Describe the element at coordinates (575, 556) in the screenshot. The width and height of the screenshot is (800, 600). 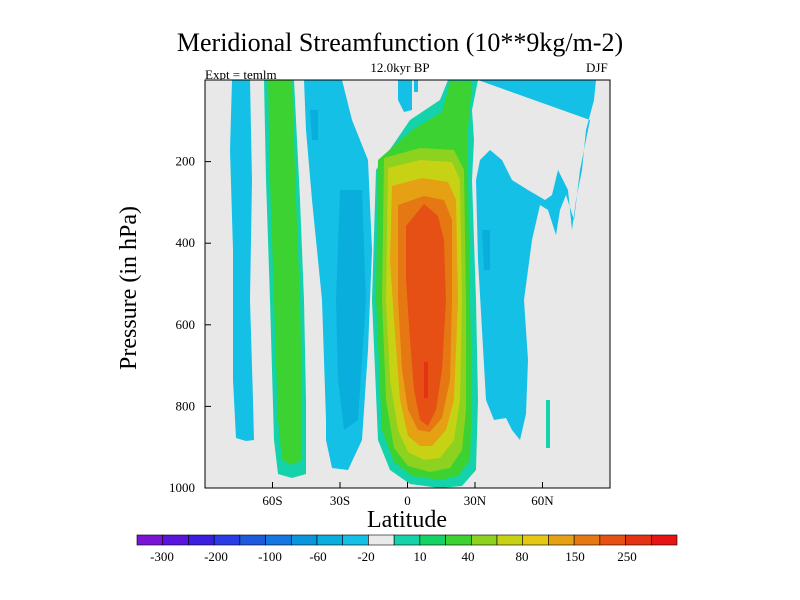
I see `colorbar-label: 150` at that location.